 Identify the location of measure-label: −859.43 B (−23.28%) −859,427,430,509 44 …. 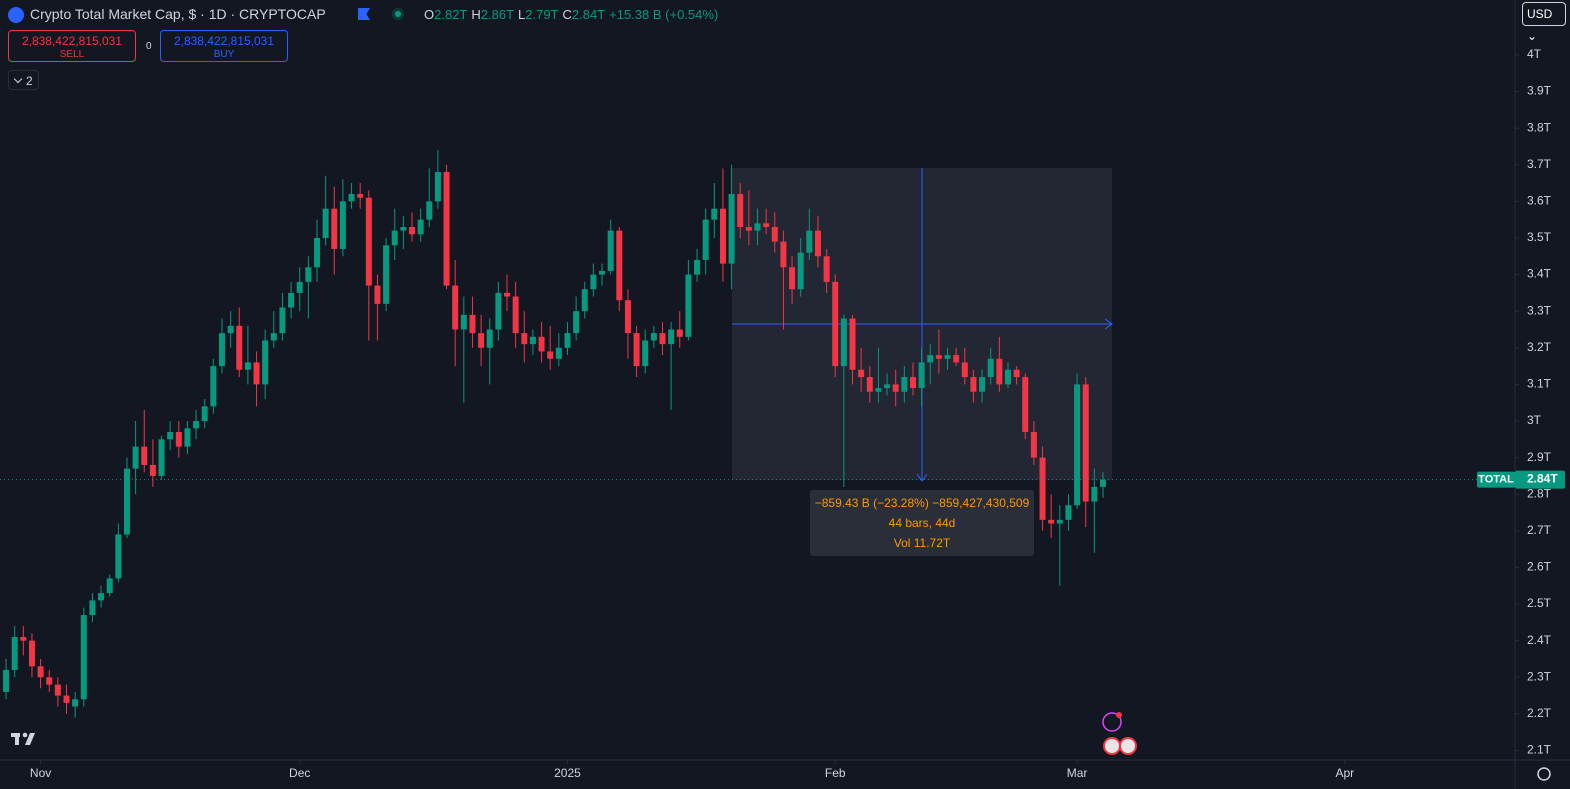
(922, 523).